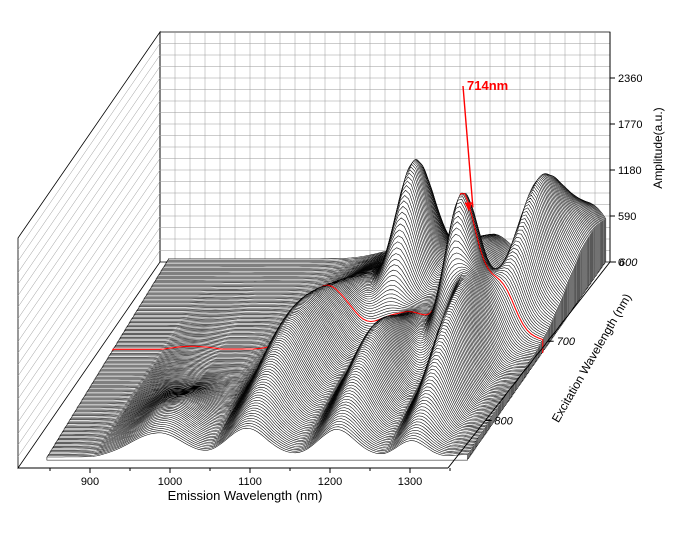  I want to click on y-tick-label: 600, so click(628, 263).